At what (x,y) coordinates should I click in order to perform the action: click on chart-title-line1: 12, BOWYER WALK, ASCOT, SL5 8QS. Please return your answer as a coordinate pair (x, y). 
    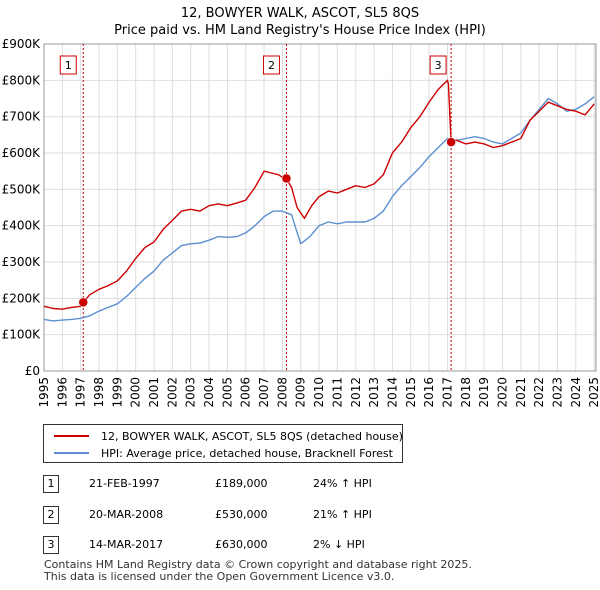
    Looking at the image, I should click on (300, 13).